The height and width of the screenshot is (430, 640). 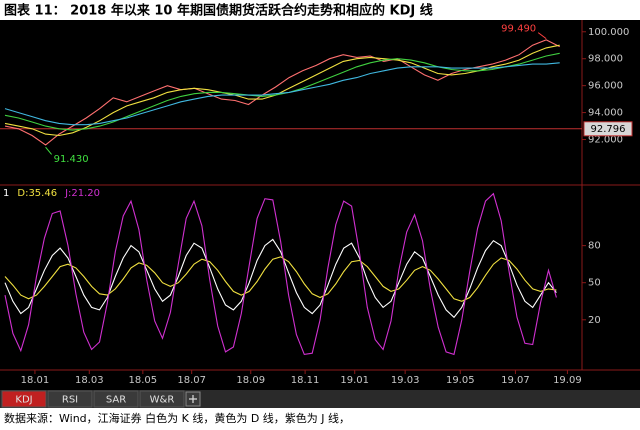 What do you see at coordinates (354, 380) in the screenshot?
I see `x-tick-label: 19.01` at bounding box center [354, 380].